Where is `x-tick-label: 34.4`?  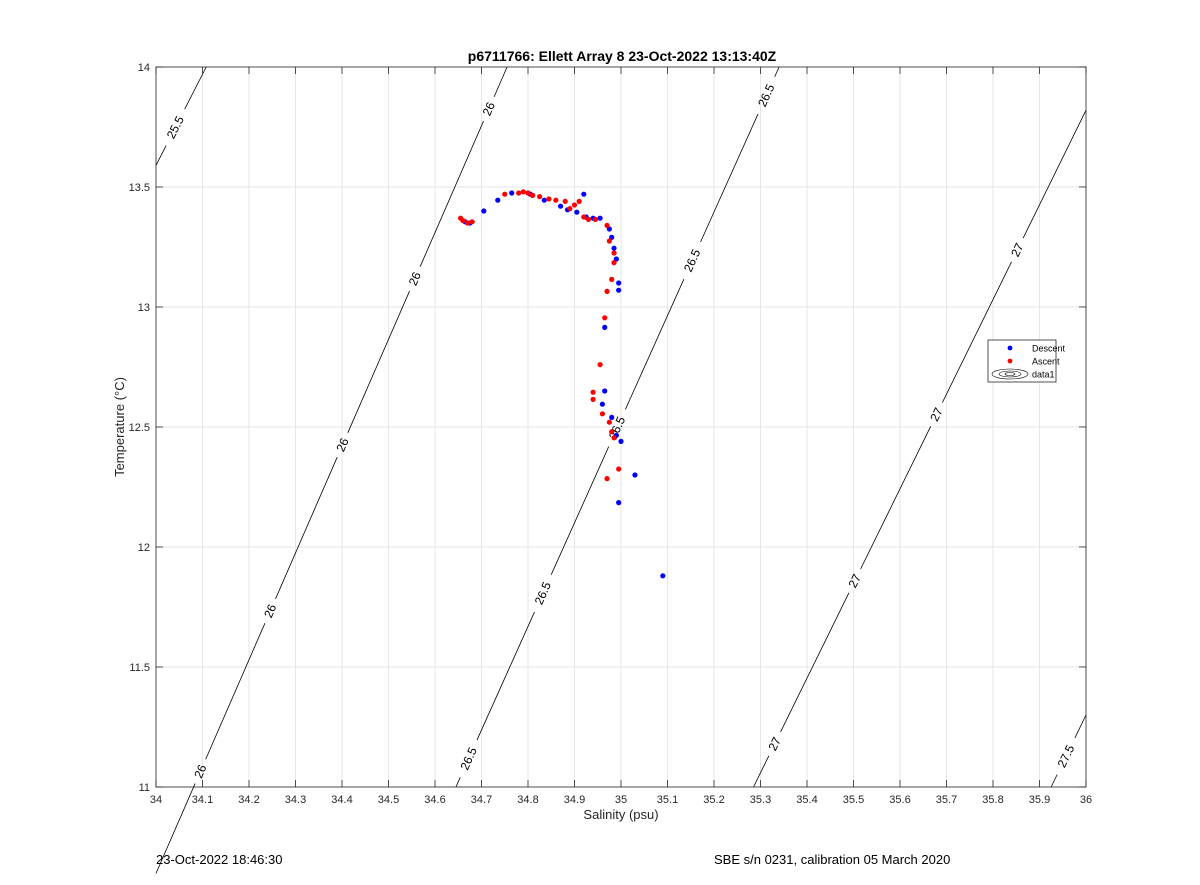
x-tick-label: 34.4 is located at coordinates (341, 800).